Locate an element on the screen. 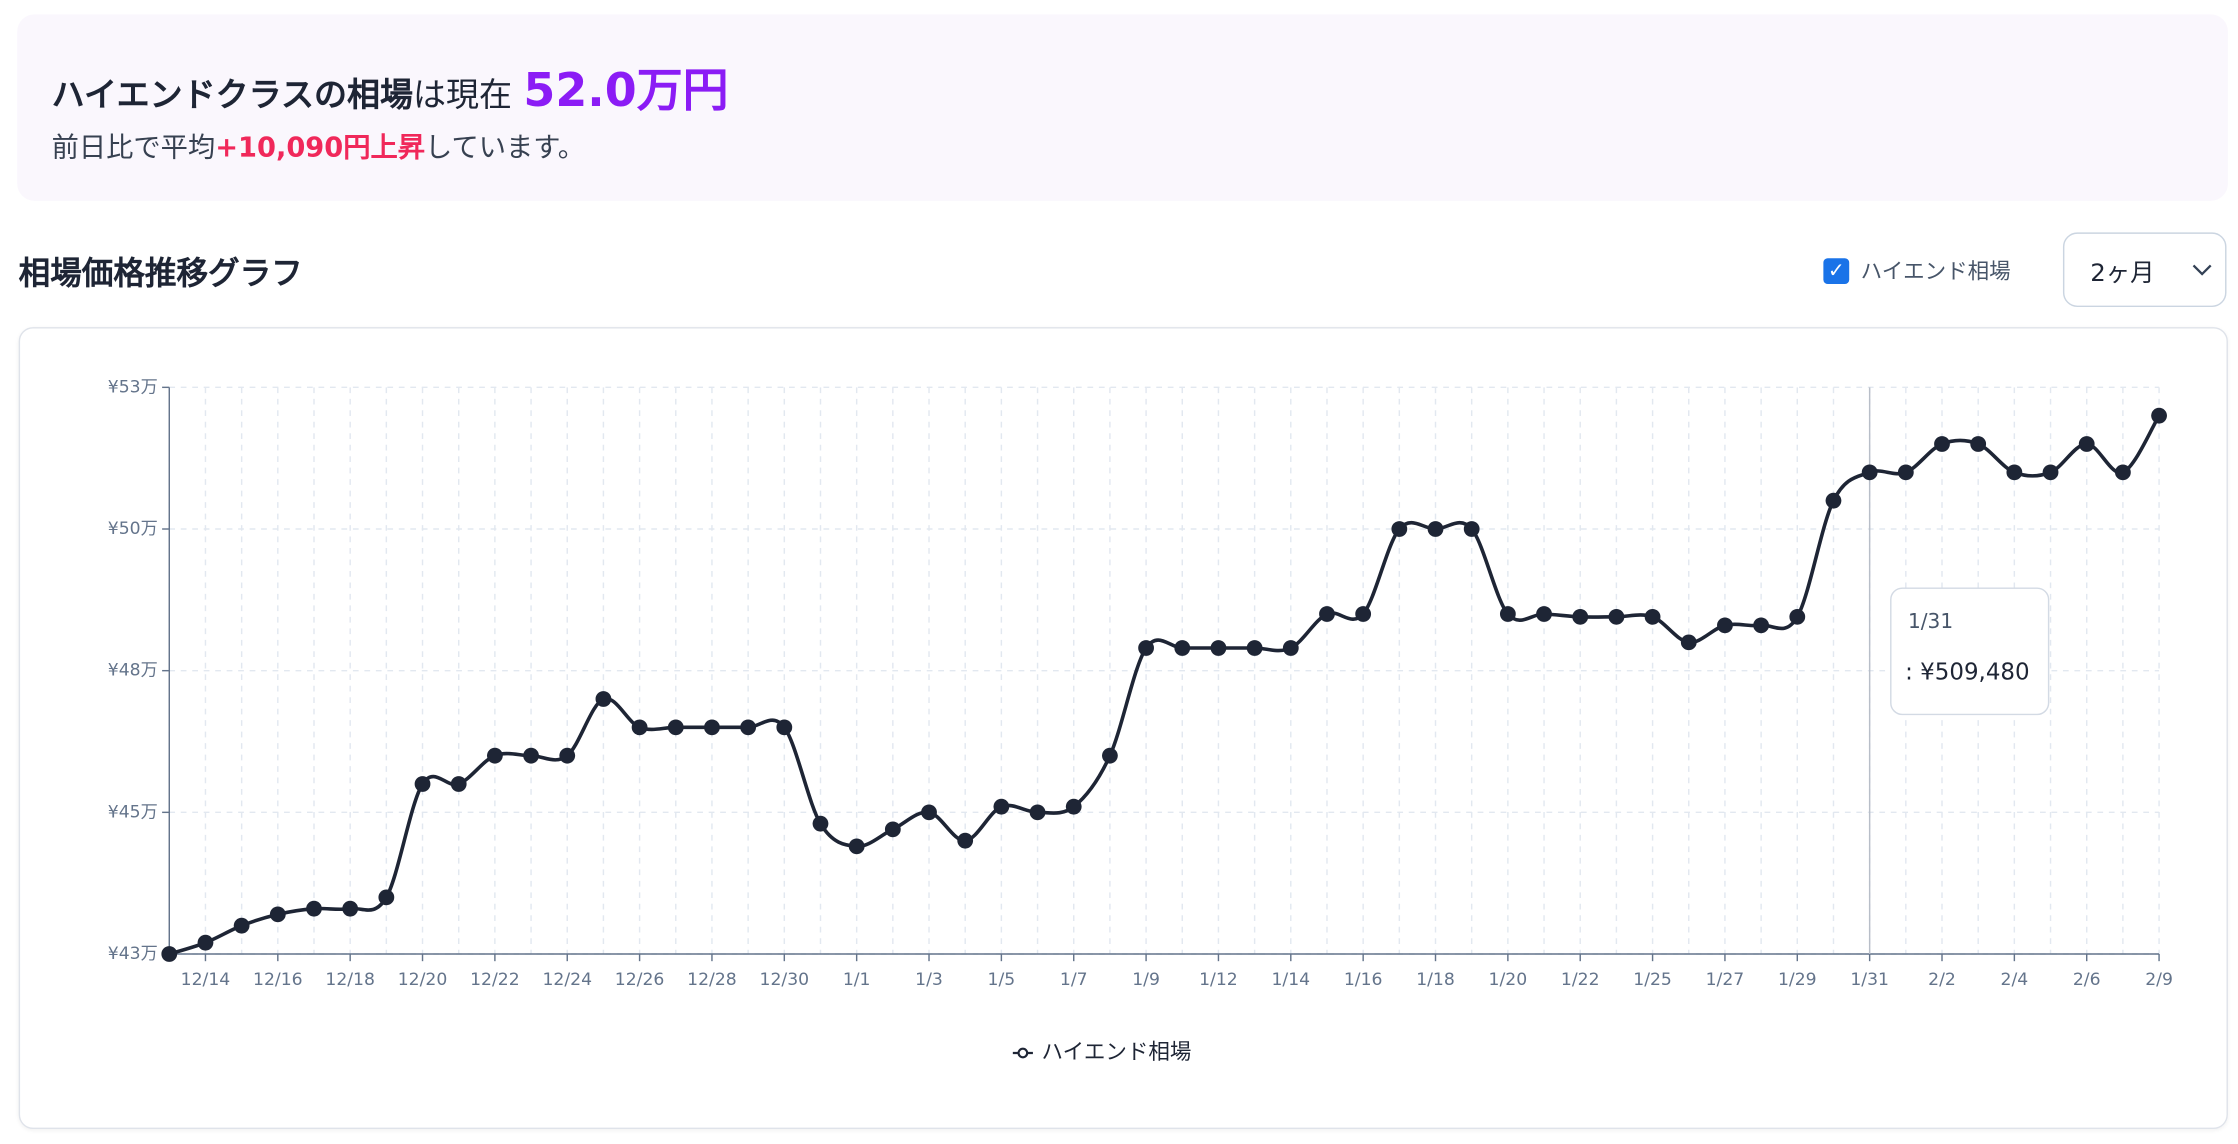 The width and height of the screenshot is (2238, 1144). summary-subtitle: 前日比で平均+10,090円上昇しています。 is located at coordinates (318, 145).